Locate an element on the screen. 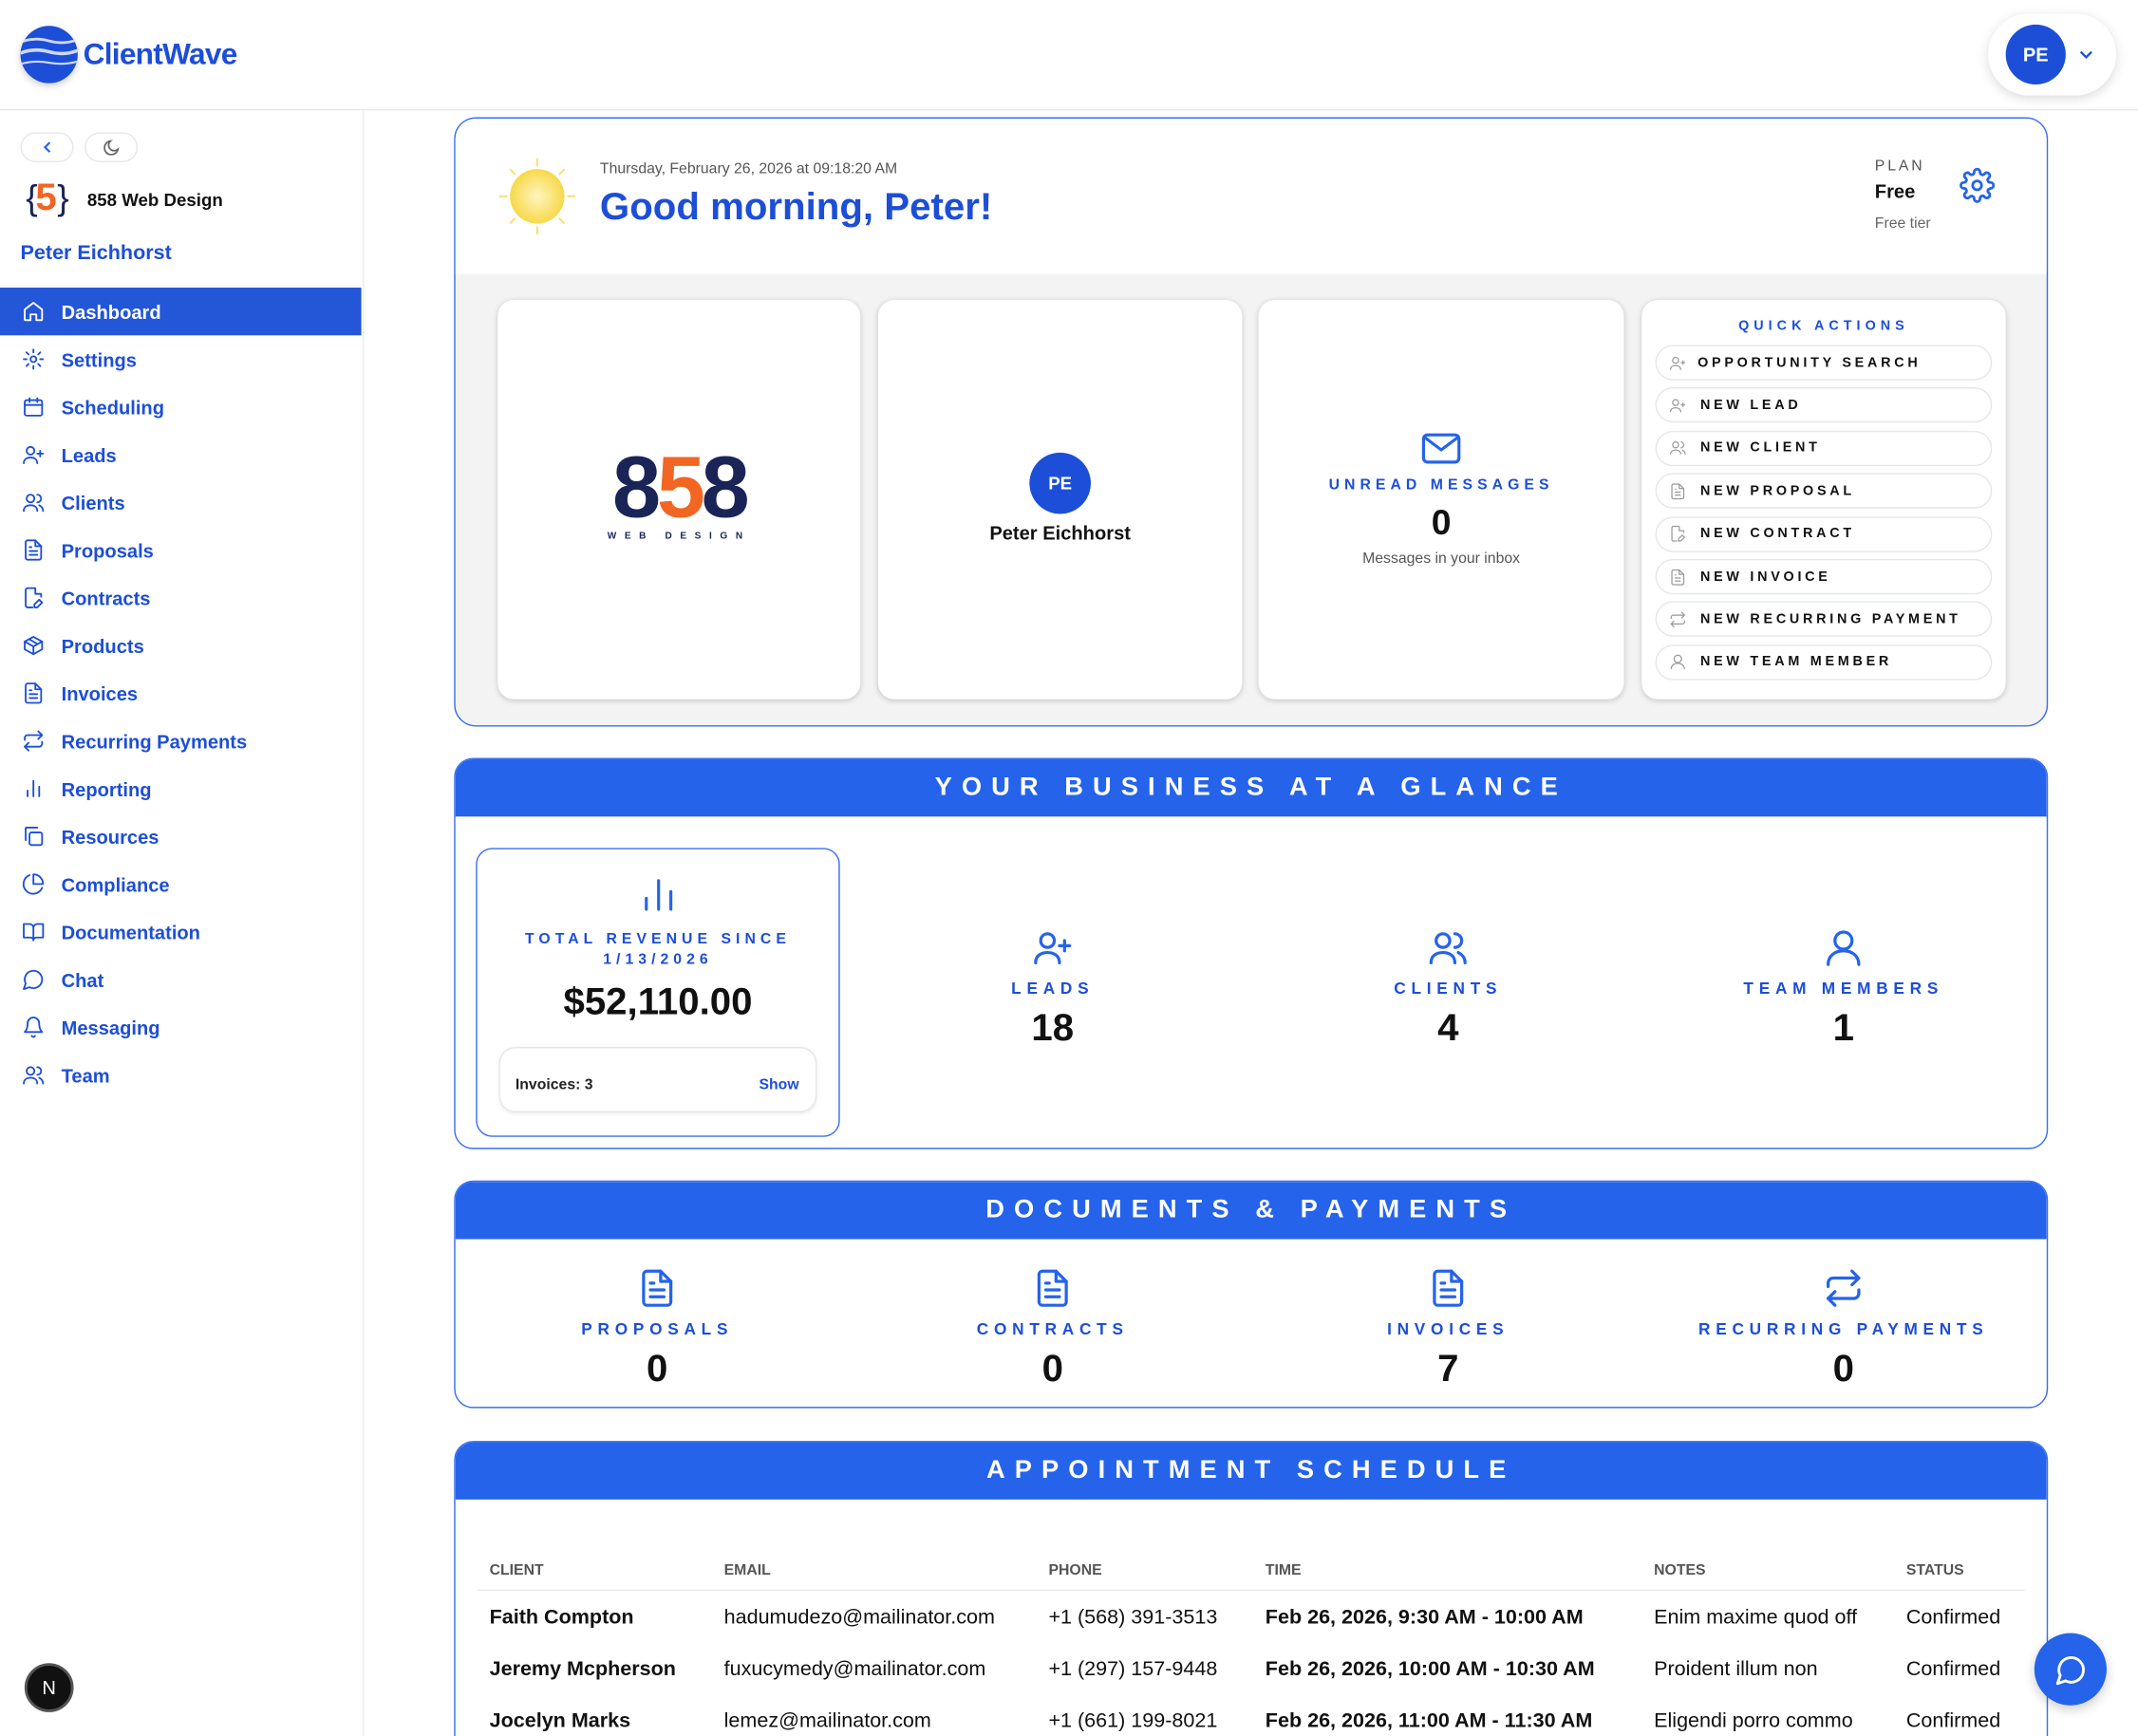 The image size is (2138, 1736). brand-name: ClientWave is located at coordinates (160, 53).